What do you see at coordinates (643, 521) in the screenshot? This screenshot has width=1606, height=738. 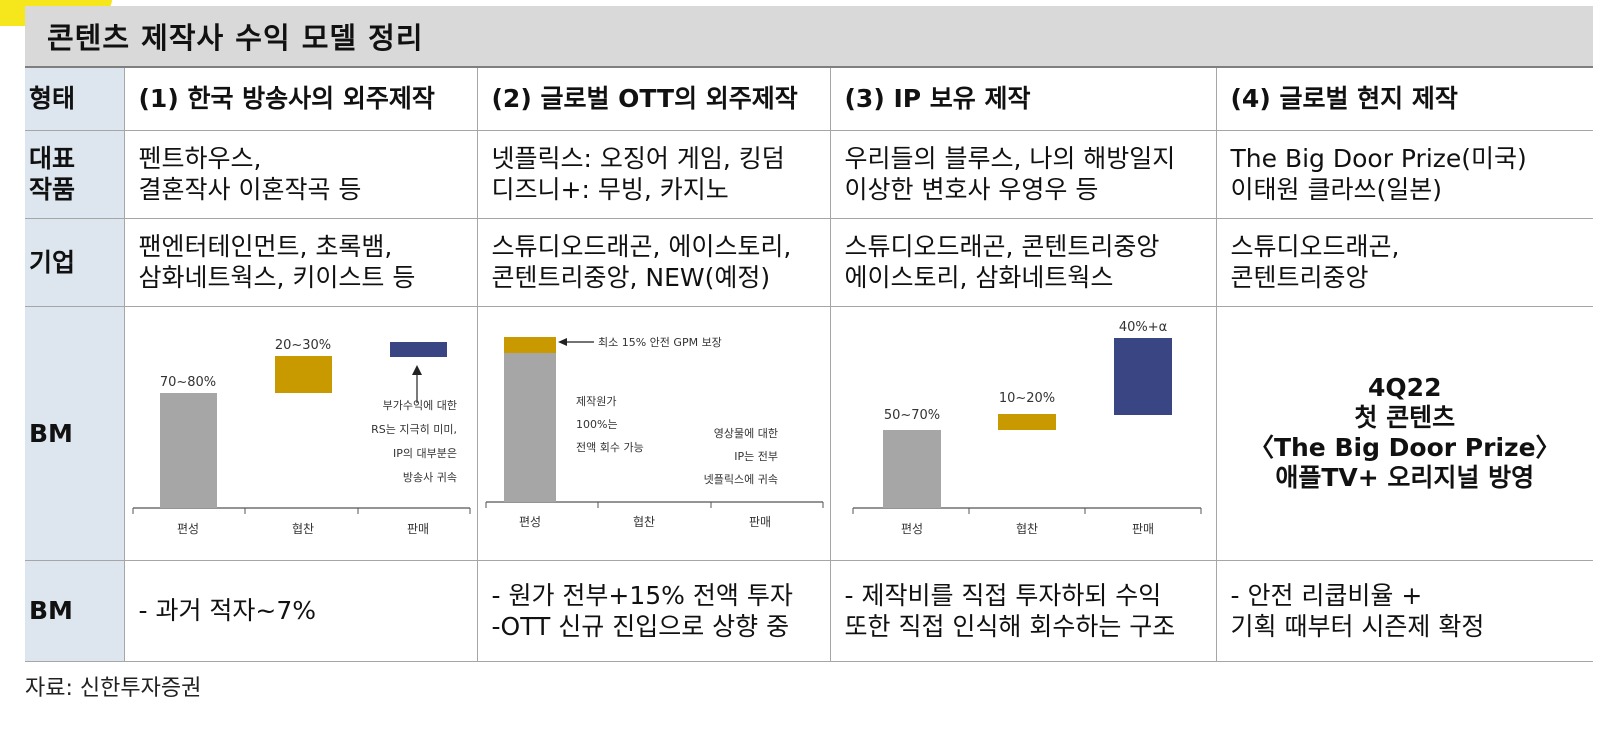 I see `chart-2-cat-2: 협찬` at bounding box center [643, 521].